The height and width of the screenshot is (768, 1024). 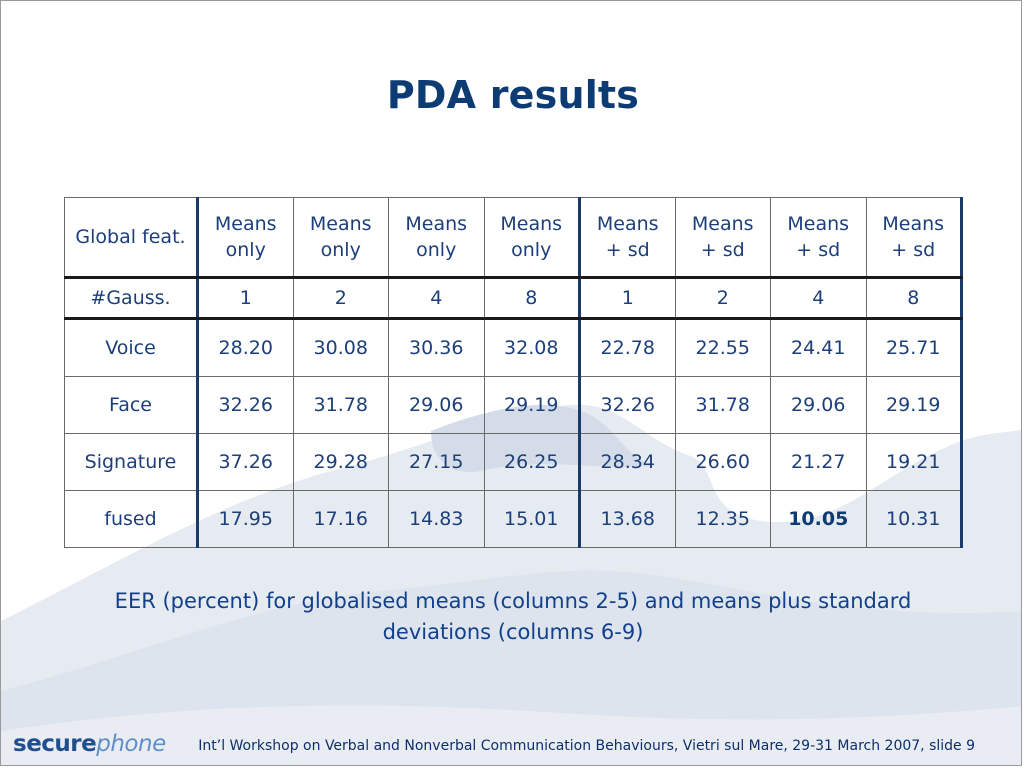 I want to click on logo-part-phone: phone, so click(x=131, y=744).